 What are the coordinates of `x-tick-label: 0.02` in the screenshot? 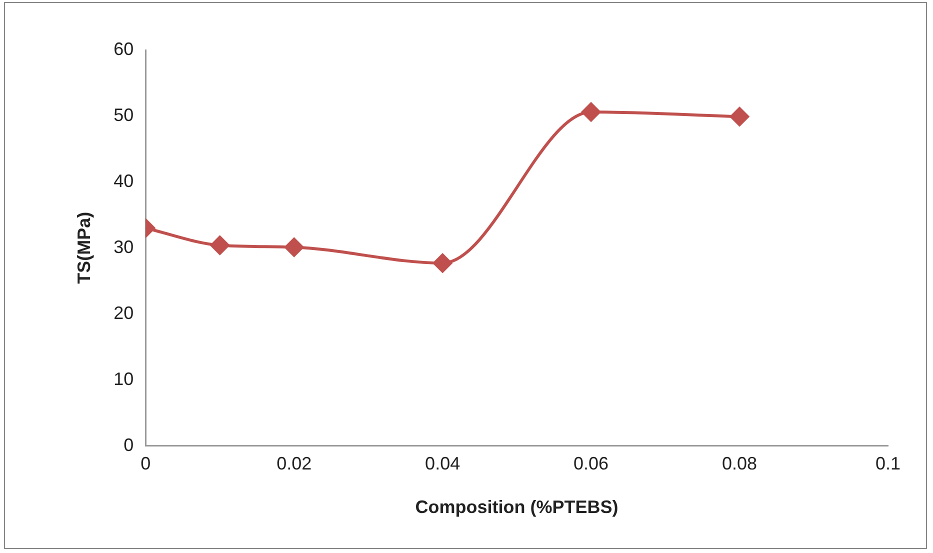 It's located at (294, 464).